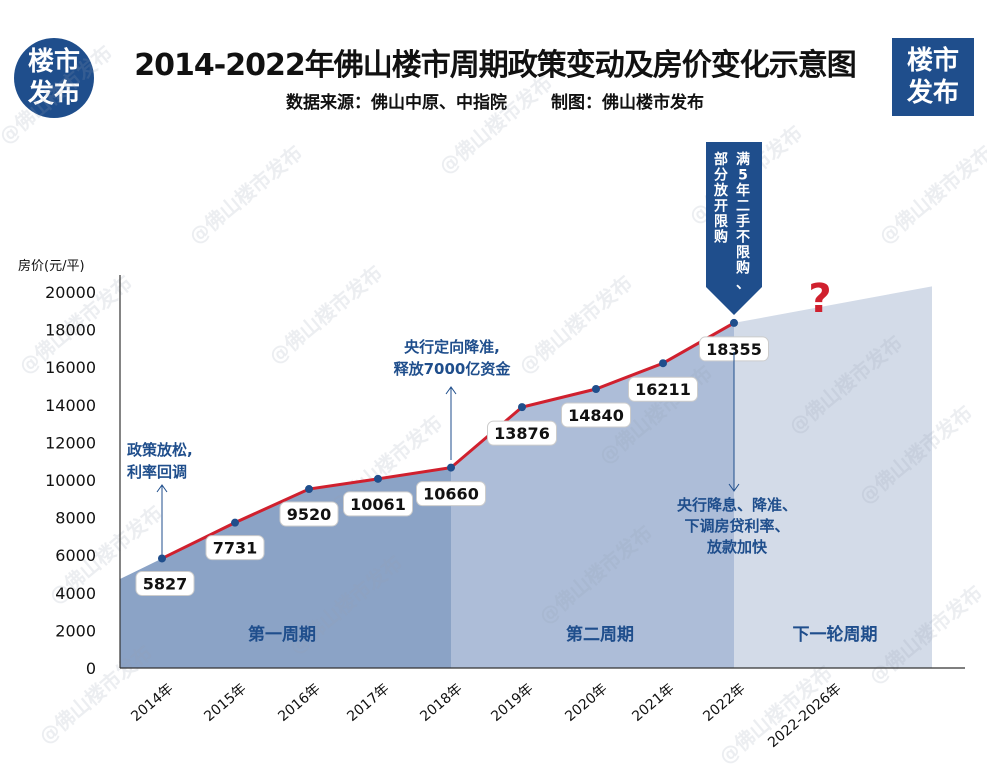  I want to click on data-label: 14840, so click(596, 415).